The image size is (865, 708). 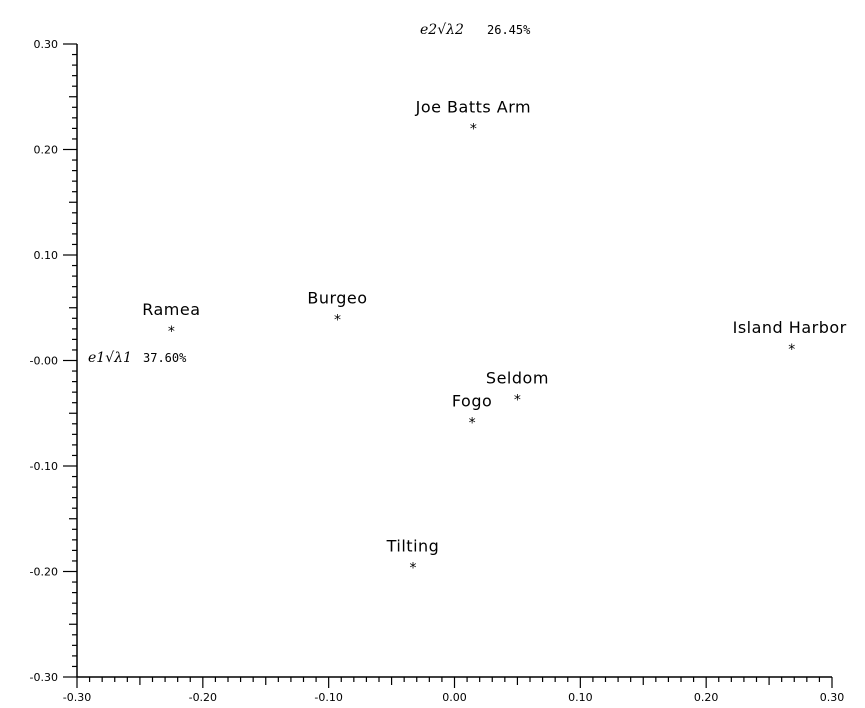 I want to click on point-label: Island Harbor, so click(x=790, y=327).